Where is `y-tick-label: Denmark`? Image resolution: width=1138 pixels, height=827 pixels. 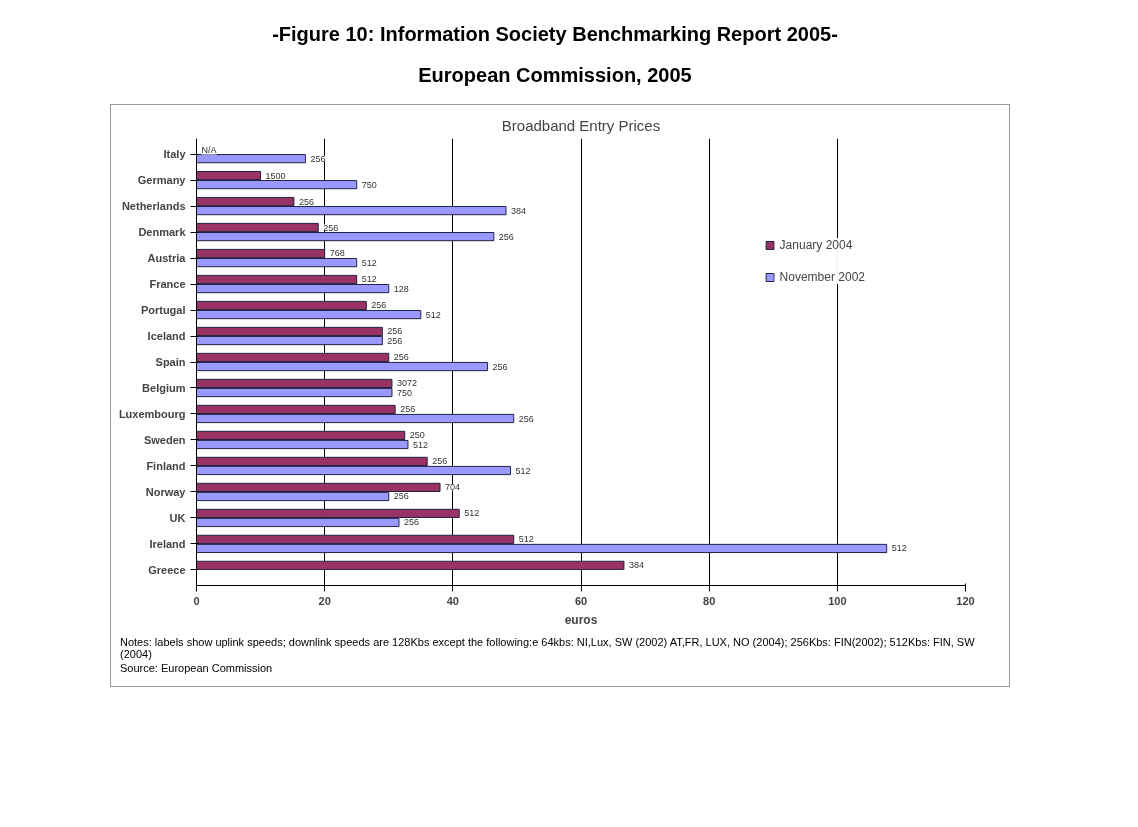 y-tick-label: Denmark is located at coordinates (162, 232).